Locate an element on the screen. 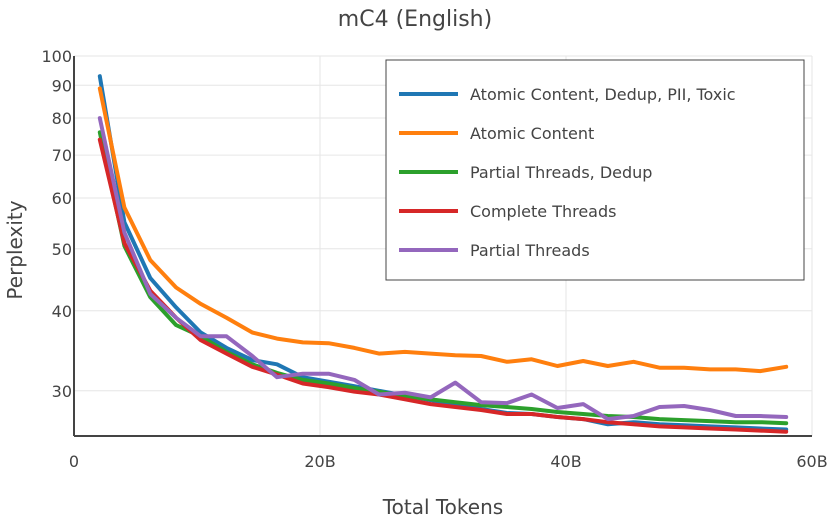 This screenshot has width=830, height=524. x-tick-label: 20B is located at coordinates (319, 461).